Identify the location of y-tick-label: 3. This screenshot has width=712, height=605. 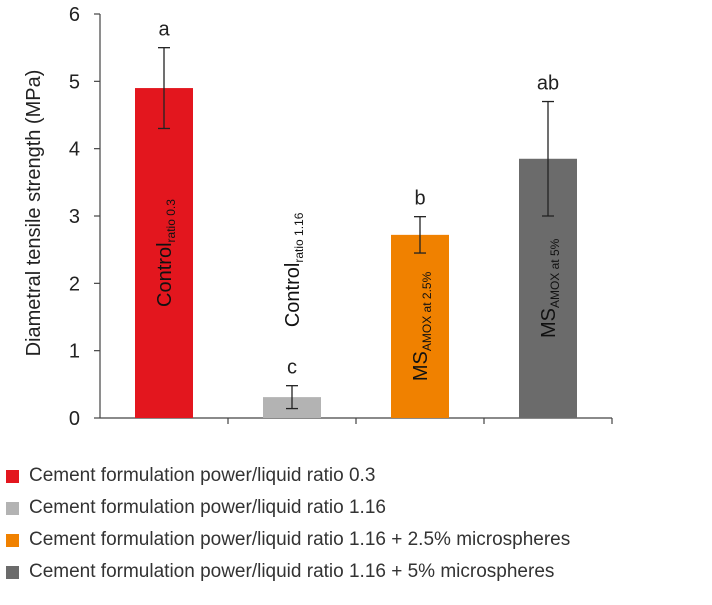
(74, 217).